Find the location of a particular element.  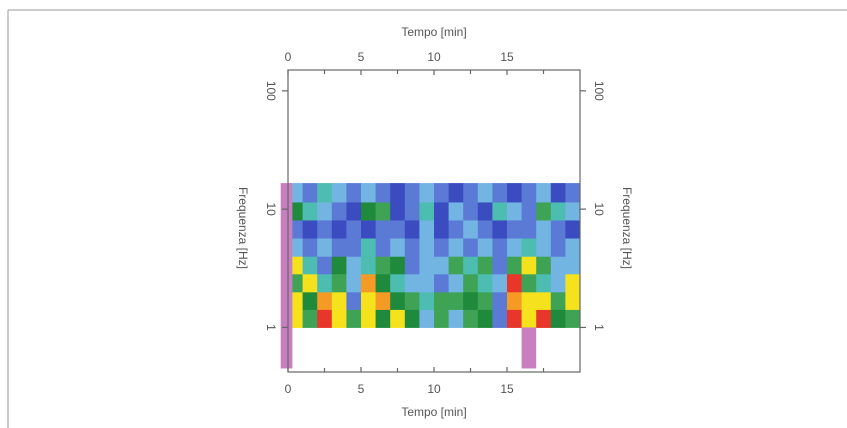

y-axis-title-left: Frequenza [Hz] is located at coordinates (243, 228).